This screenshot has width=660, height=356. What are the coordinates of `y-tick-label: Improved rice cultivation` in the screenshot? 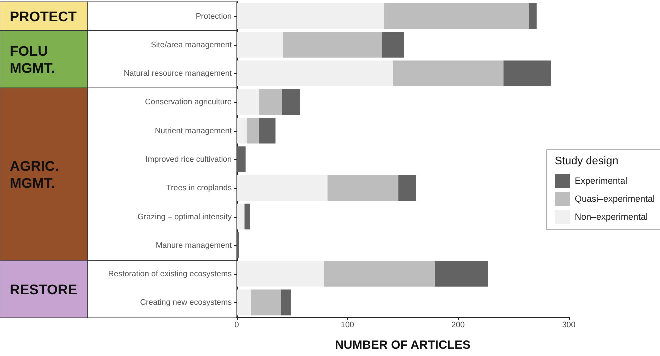 It's located at (189, 159).